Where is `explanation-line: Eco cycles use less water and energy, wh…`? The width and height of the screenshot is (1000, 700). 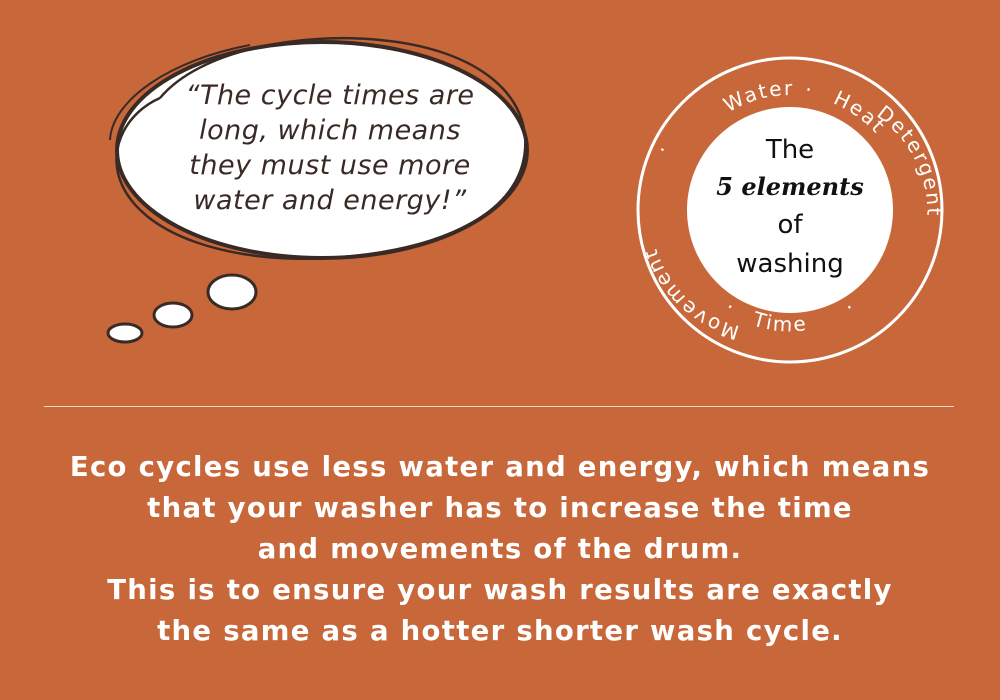
explanation-line: Eco cycles use less water and energy, wh… is located at coordinates (500, 467).